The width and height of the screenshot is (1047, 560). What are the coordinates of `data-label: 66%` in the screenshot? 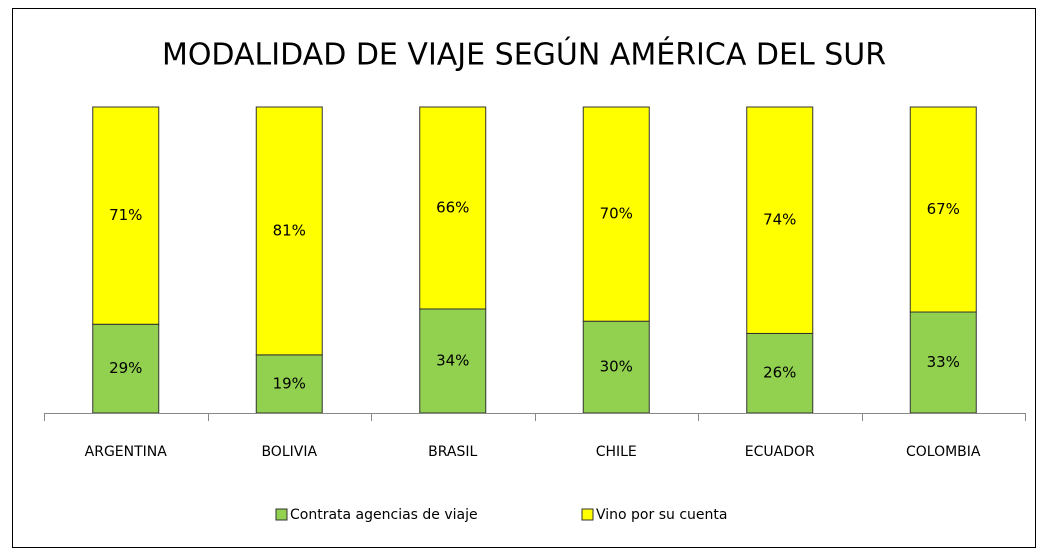 It's located at (452, 207).